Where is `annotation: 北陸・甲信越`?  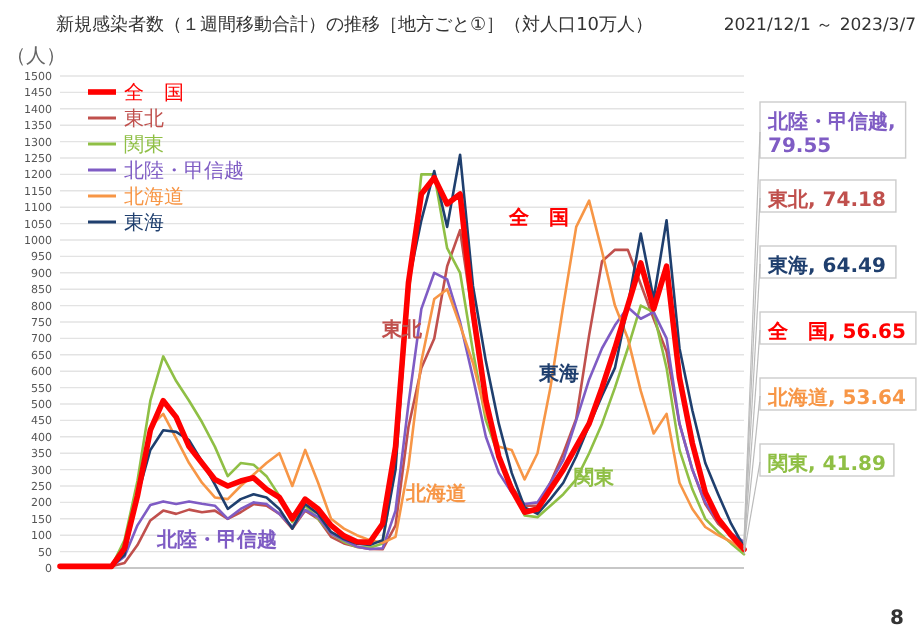
annotation: 北陸・甲信越 is located at coordinates (216, 540).